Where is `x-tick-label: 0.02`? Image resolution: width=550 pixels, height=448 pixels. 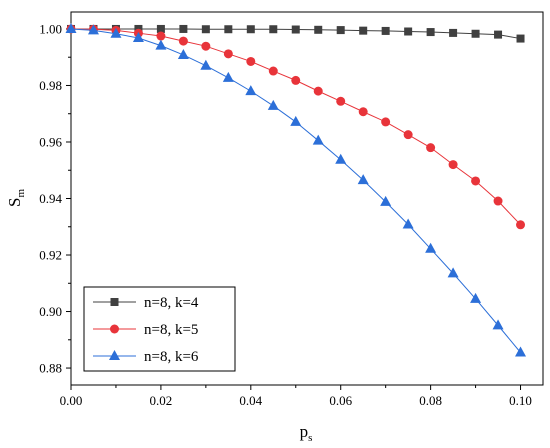 x-tick-label: 0.02 is located at coordinates (161, 400).